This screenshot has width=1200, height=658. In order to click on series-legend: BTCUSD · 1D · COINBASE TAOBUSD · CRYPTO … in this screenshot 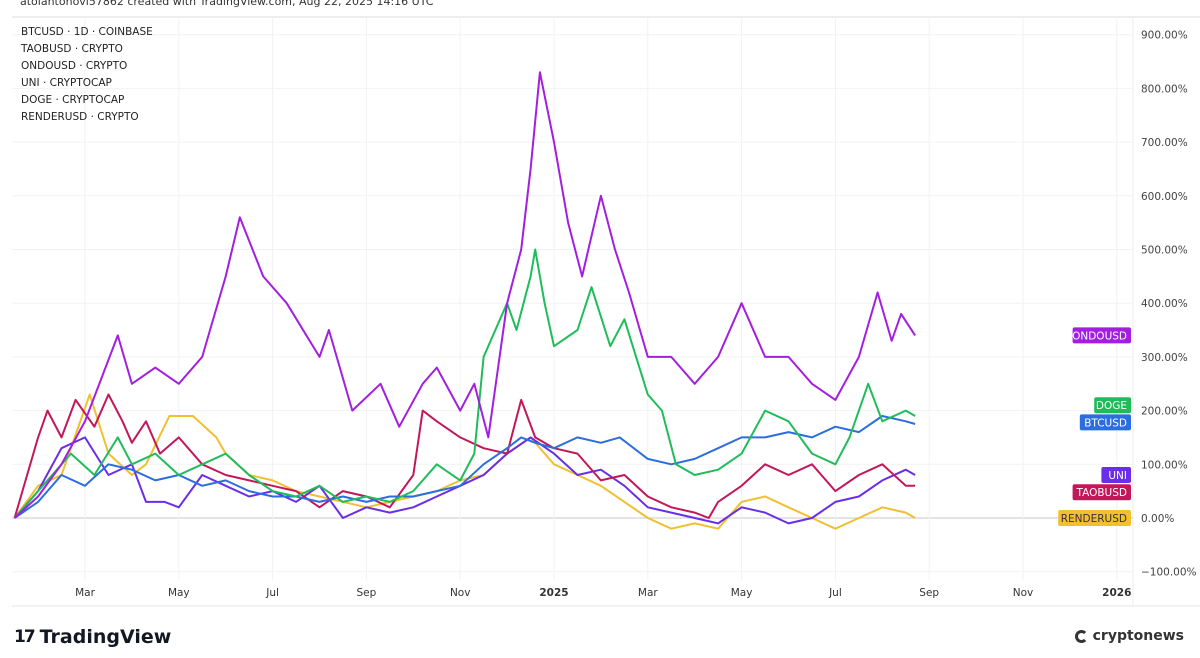, I will do `click(87, 75)`.